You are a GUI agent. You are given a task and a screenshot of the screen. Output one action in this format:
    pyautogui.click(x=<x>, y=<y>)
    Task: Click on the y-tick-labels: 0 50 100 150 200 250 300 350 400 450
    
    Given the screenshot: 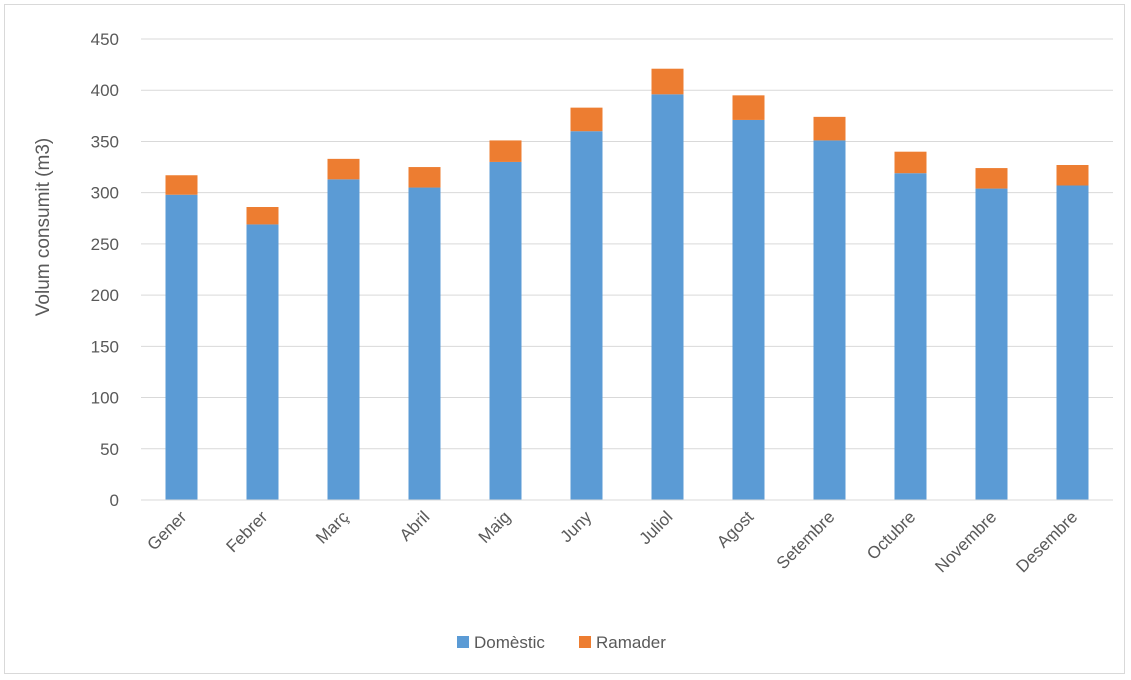 What is the action you would take?
    pyautogui.click(x=105, y=270)
    